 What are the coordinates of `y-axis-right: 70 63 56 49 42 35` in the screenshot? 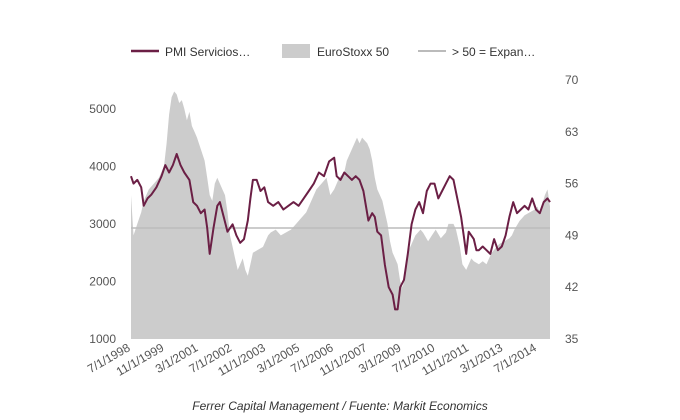 It's located at (572, 209).